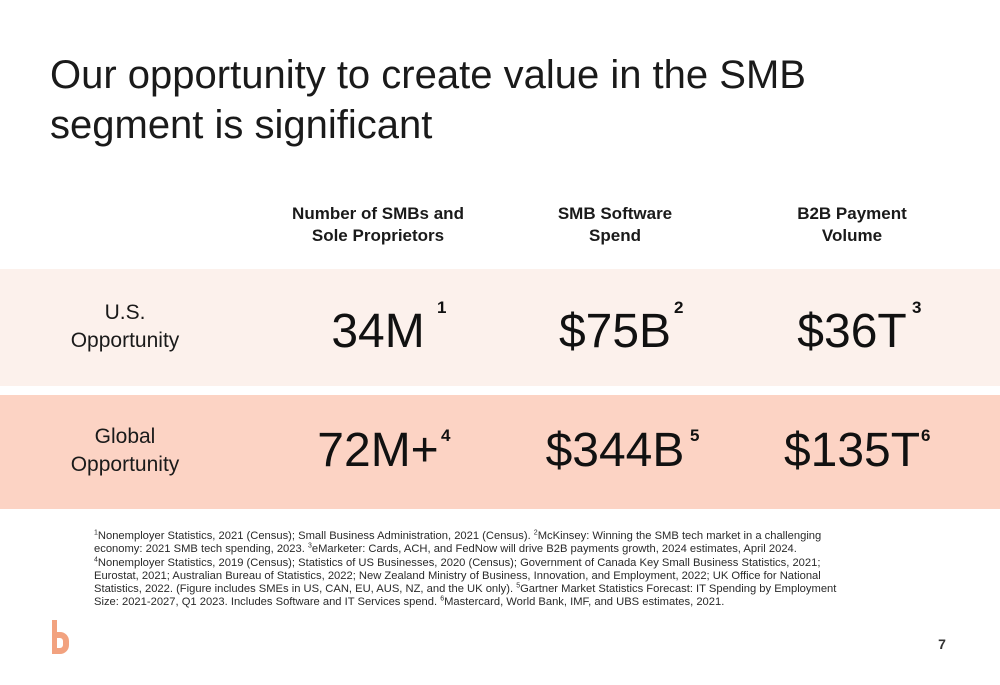 The image size is (1000, 685). What do you see at coordinates (926, 435) in the screenshot?
I see `global-b2b-volume-ref: 6` at bounding box center [926, 435].